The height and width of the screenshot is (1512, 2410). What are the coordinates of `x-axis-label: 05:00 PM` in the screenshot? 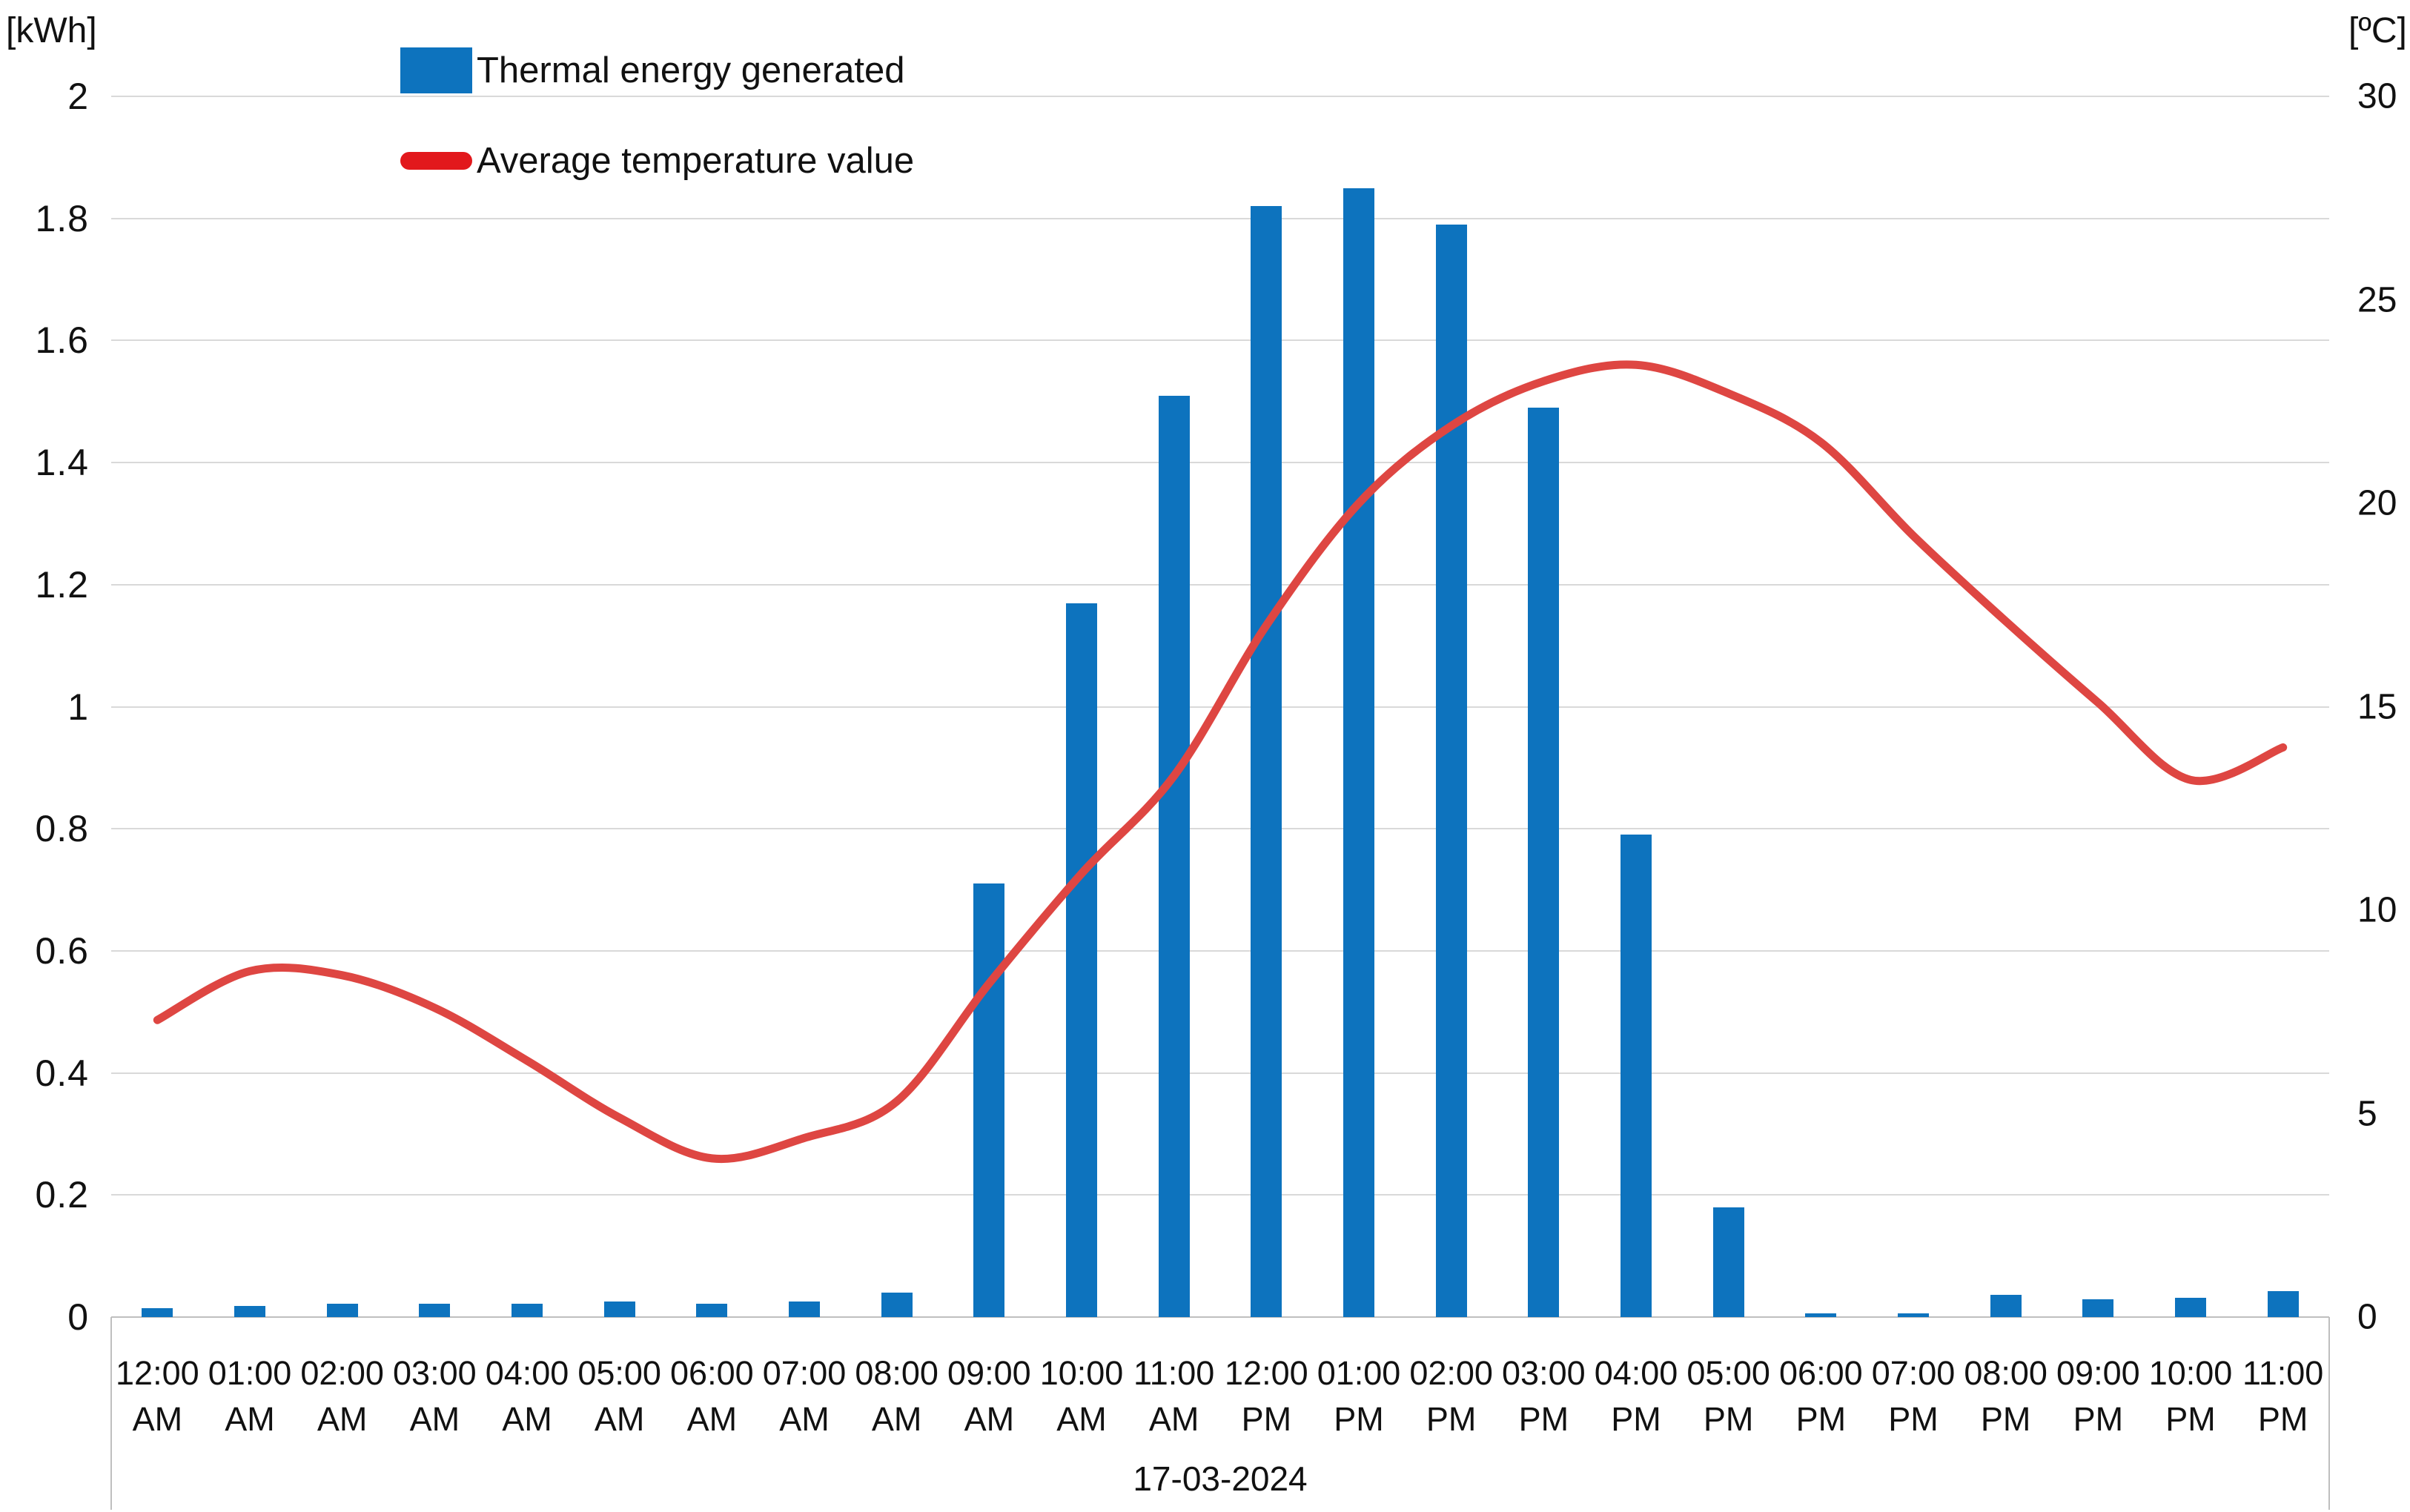 It's located at (1728, 1396).